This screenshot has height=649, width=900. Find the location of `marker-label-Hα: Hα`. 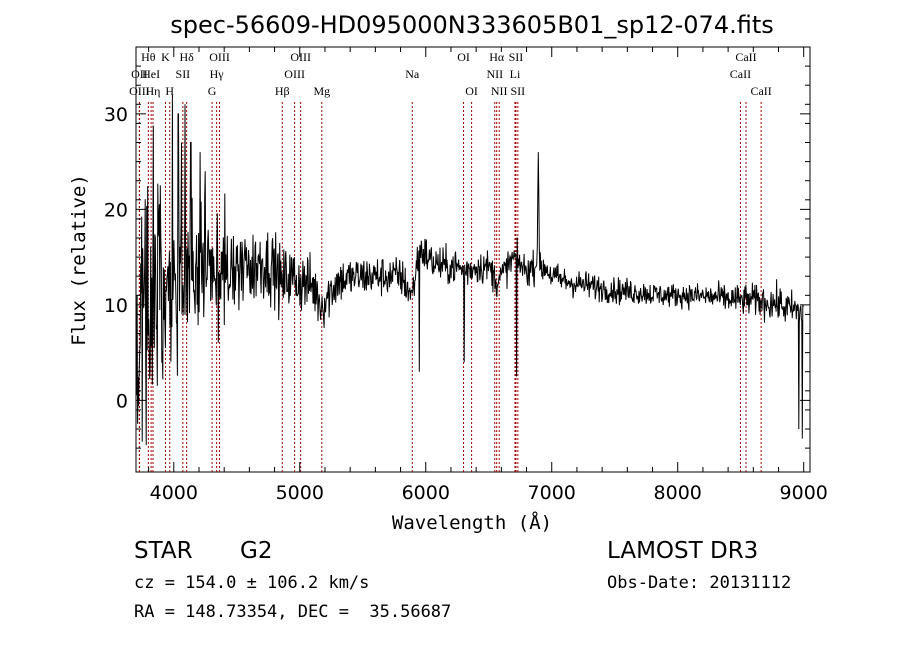

marker-label-Hα: Hα is located at coordinates (497, 57).